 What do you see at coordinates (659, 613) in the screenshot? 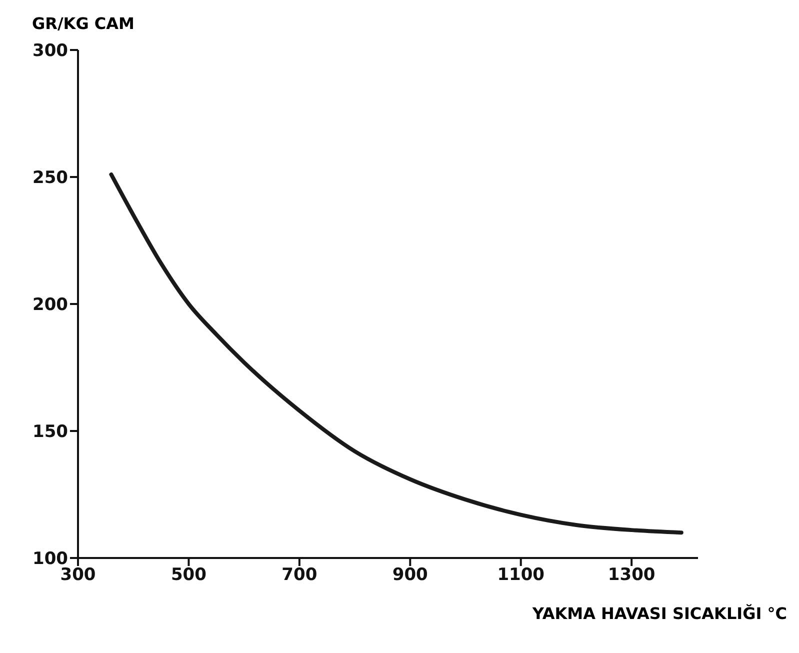
I see `x-axis-title: YAKMA HAVASI SICAKLIĞI °C` at bounding box center [659, 613].